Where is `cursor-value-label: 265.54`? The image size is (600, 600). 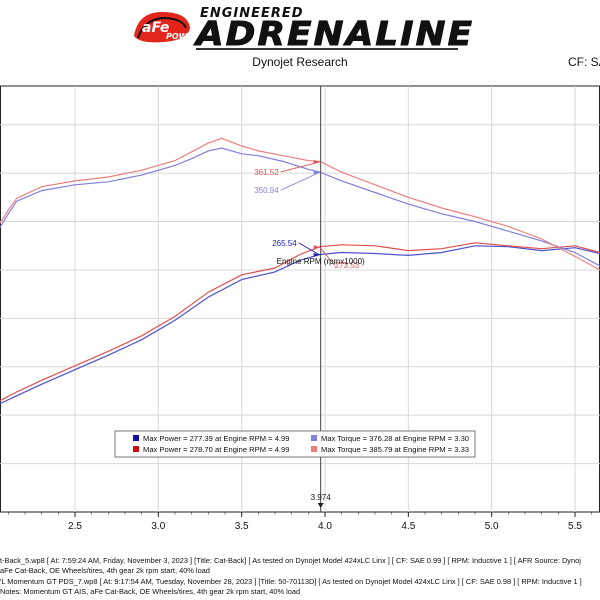
cursor-value-label: 265.54 is located at coordinates (284, 243).